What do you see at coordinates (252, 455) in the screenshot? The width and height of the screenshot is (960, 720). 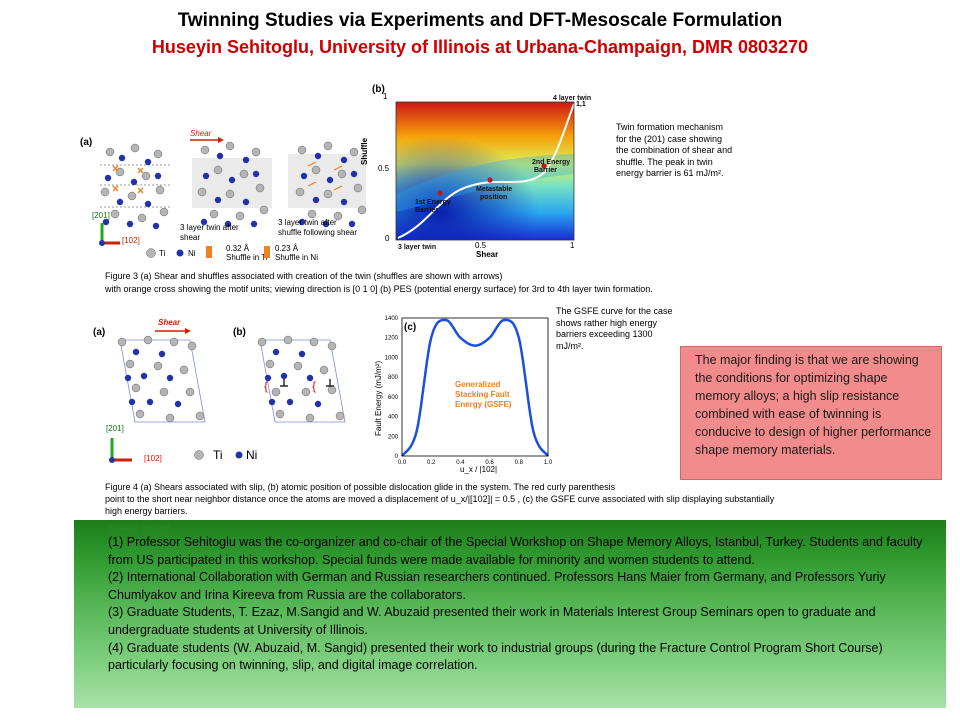 I see `fig4-legend-ni: Ni` at bounding box center [252, 455].